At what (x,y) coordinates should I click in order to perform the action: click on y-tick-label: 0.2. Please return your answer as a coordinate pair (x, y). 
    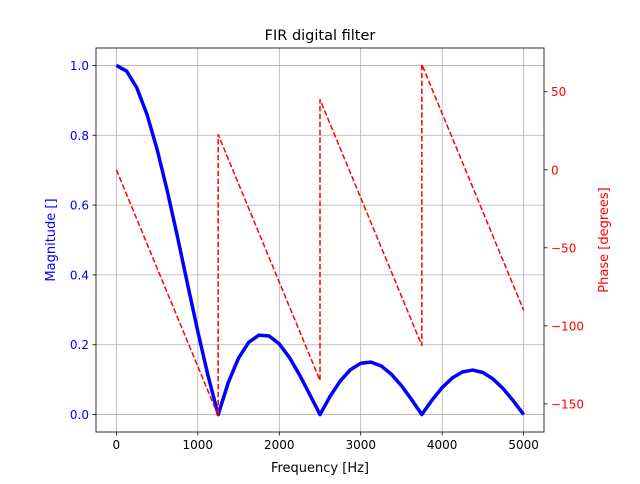
    Looking at the image, I should click on (79, 345).